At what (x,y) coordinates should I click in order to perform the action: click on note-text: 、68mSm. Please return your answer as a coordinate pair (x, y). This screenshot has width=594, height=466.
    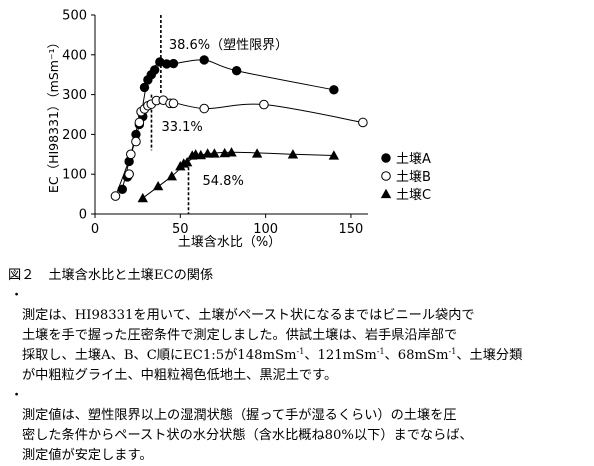
    Looking at the image, I should click on (416, 355).